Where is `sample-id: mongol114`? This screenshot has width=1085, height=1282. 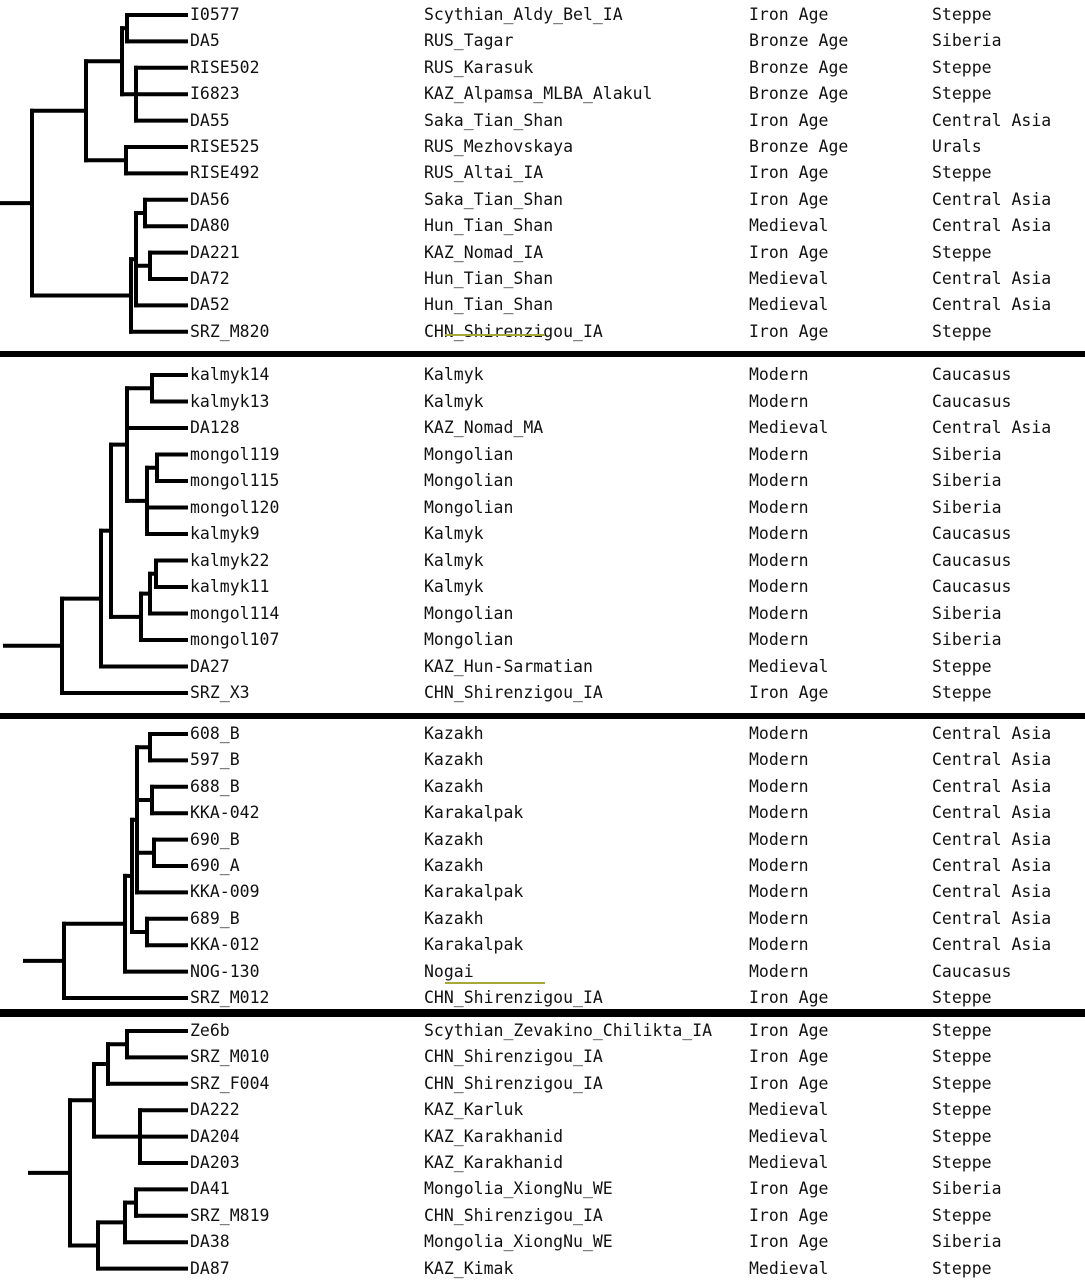
sample-id: mongol114 is located at coordinates (235, 613).